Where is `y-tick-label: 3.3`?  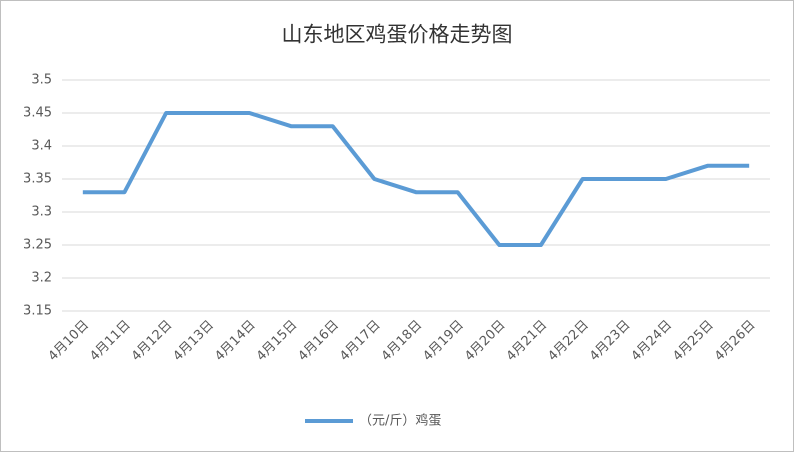
y-tick-label: 3.3 is located at coordinates (41, 212).